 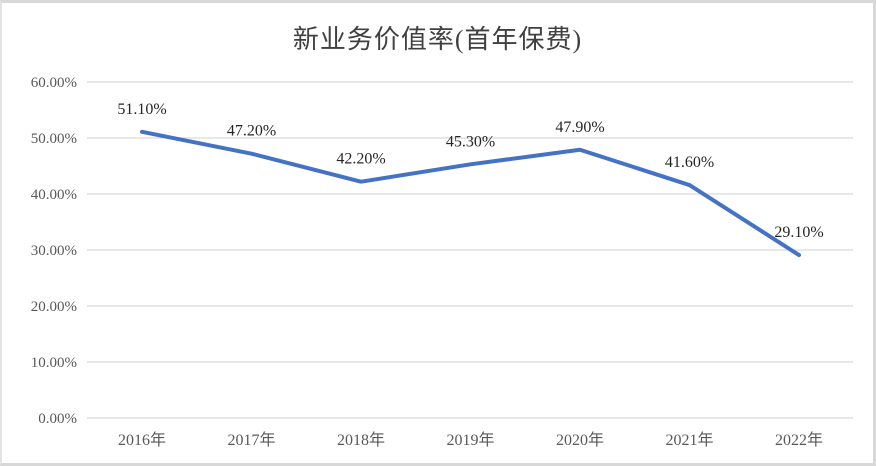 What do you see at coordinates (580, 440) in the screenshot?
I see `x-axis-tick-label: 2020年` at bounding box center [580, 440].